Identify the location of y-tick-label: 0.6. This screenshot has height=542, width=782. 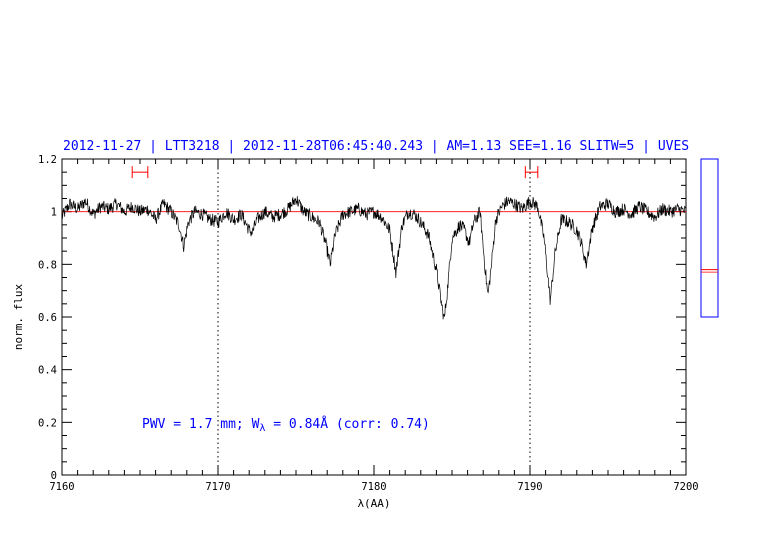
(47, 318).